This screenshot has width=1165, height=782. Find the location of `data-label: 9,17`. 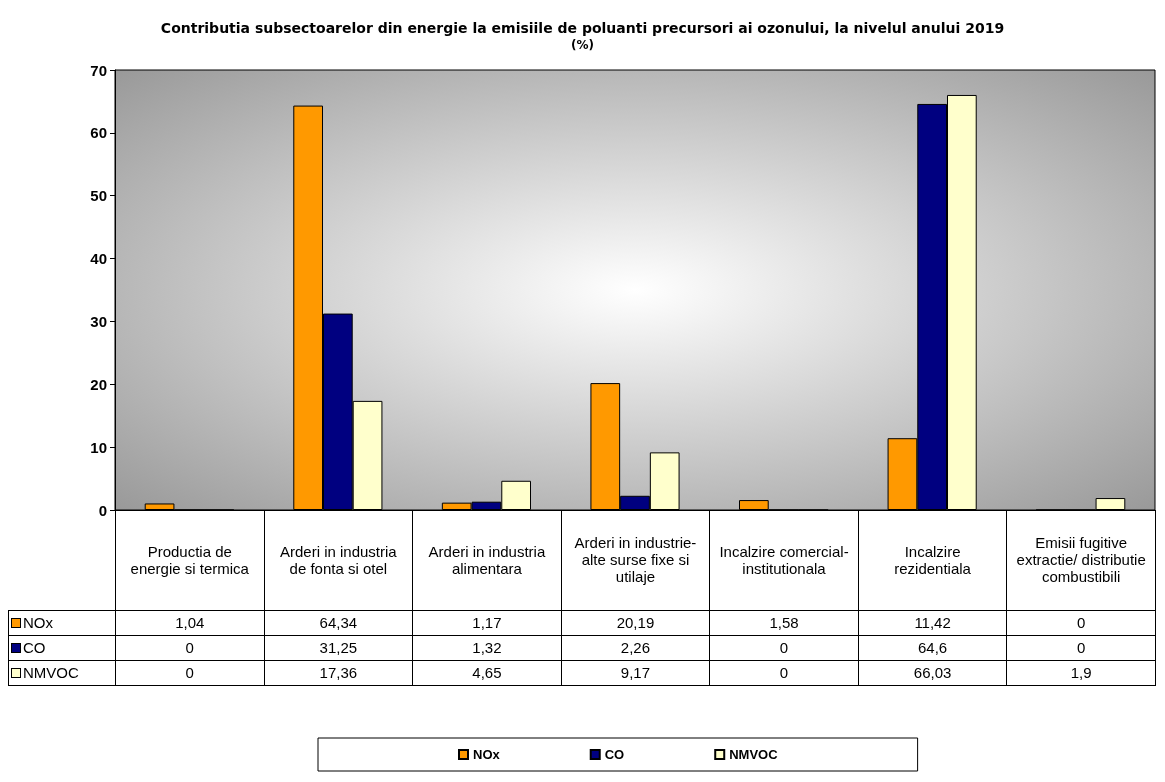

data-label: 9,17 is located at coordinates (635, 672).